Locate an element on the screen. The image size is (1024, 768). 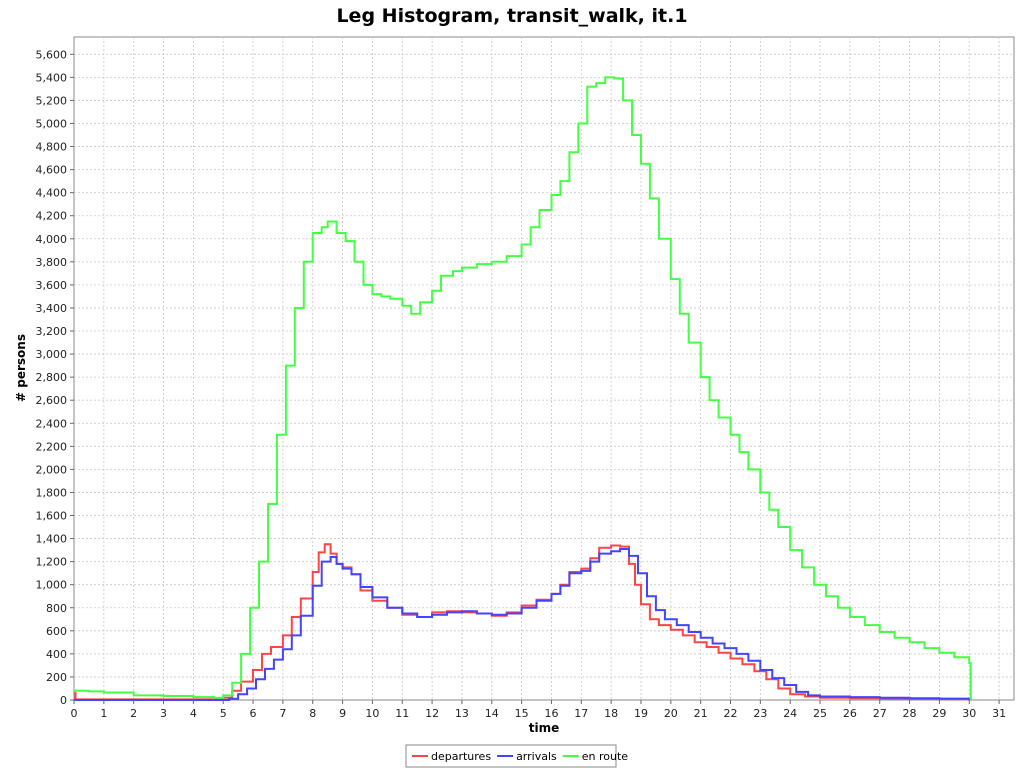
y-tick-label: 3,800 is located at coordinates (52, 262).